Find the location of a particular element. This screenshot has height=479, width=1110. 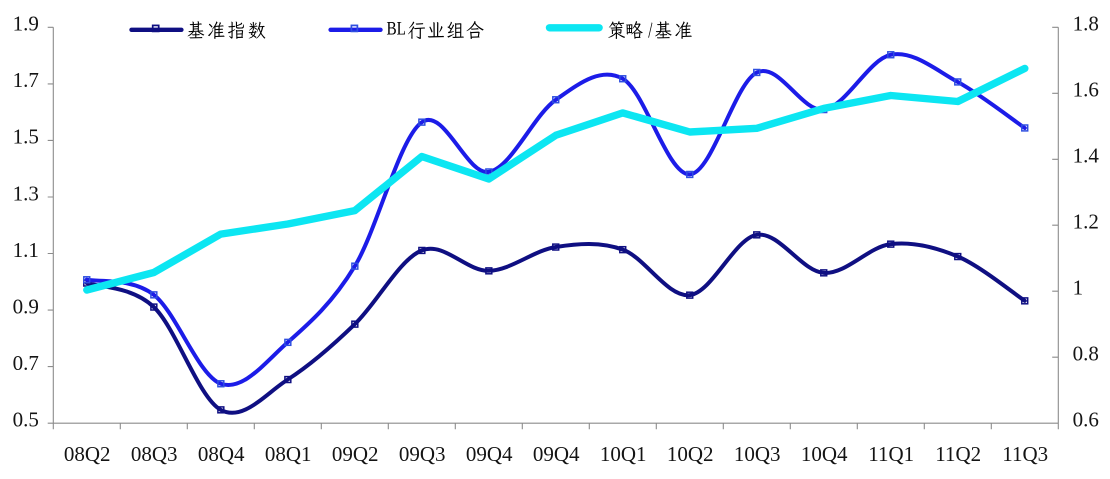

svg-text: 08Q3 is located at coordinates (154, 454).